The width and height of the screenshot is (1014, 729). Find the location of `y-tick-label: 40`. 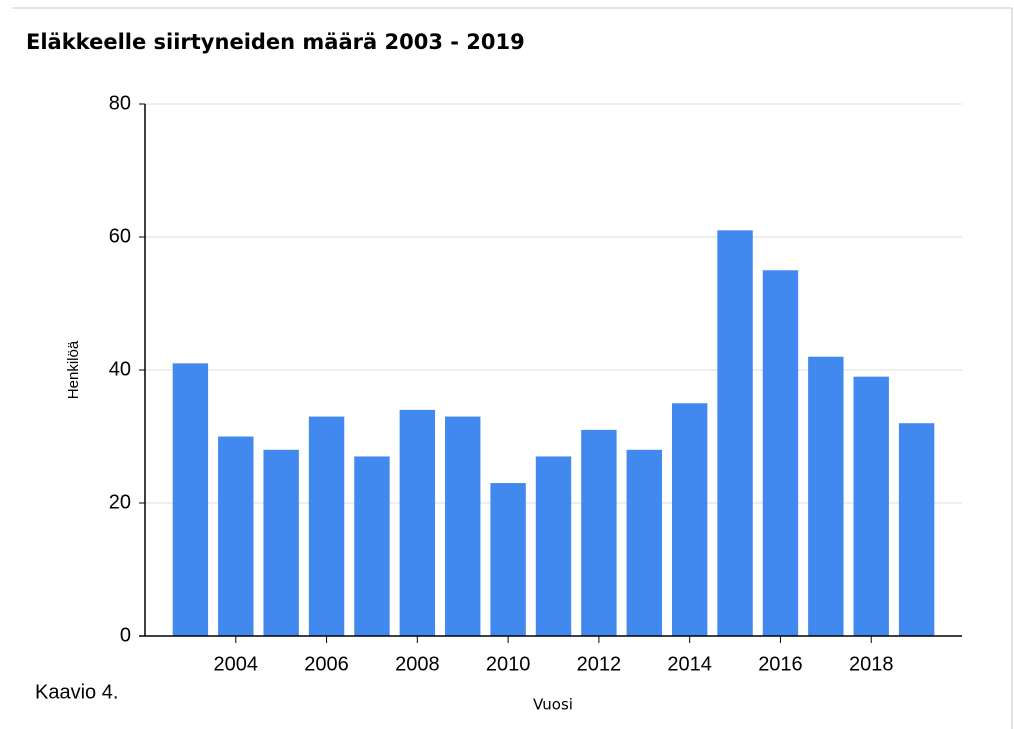

y-tick-label: 40 is located at coordinates (120, 369).